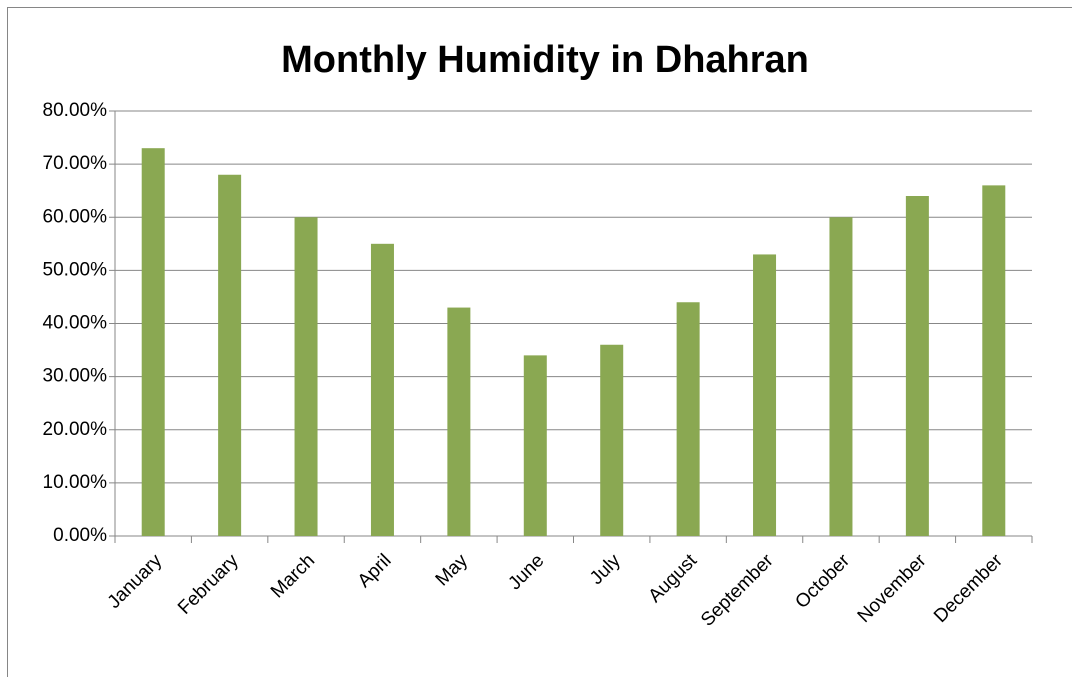 The image size is (1072, 682). Describe the element at coordinates (75, 376) in the screenshot. I see `y-tick-label: 30.00%` at that location.